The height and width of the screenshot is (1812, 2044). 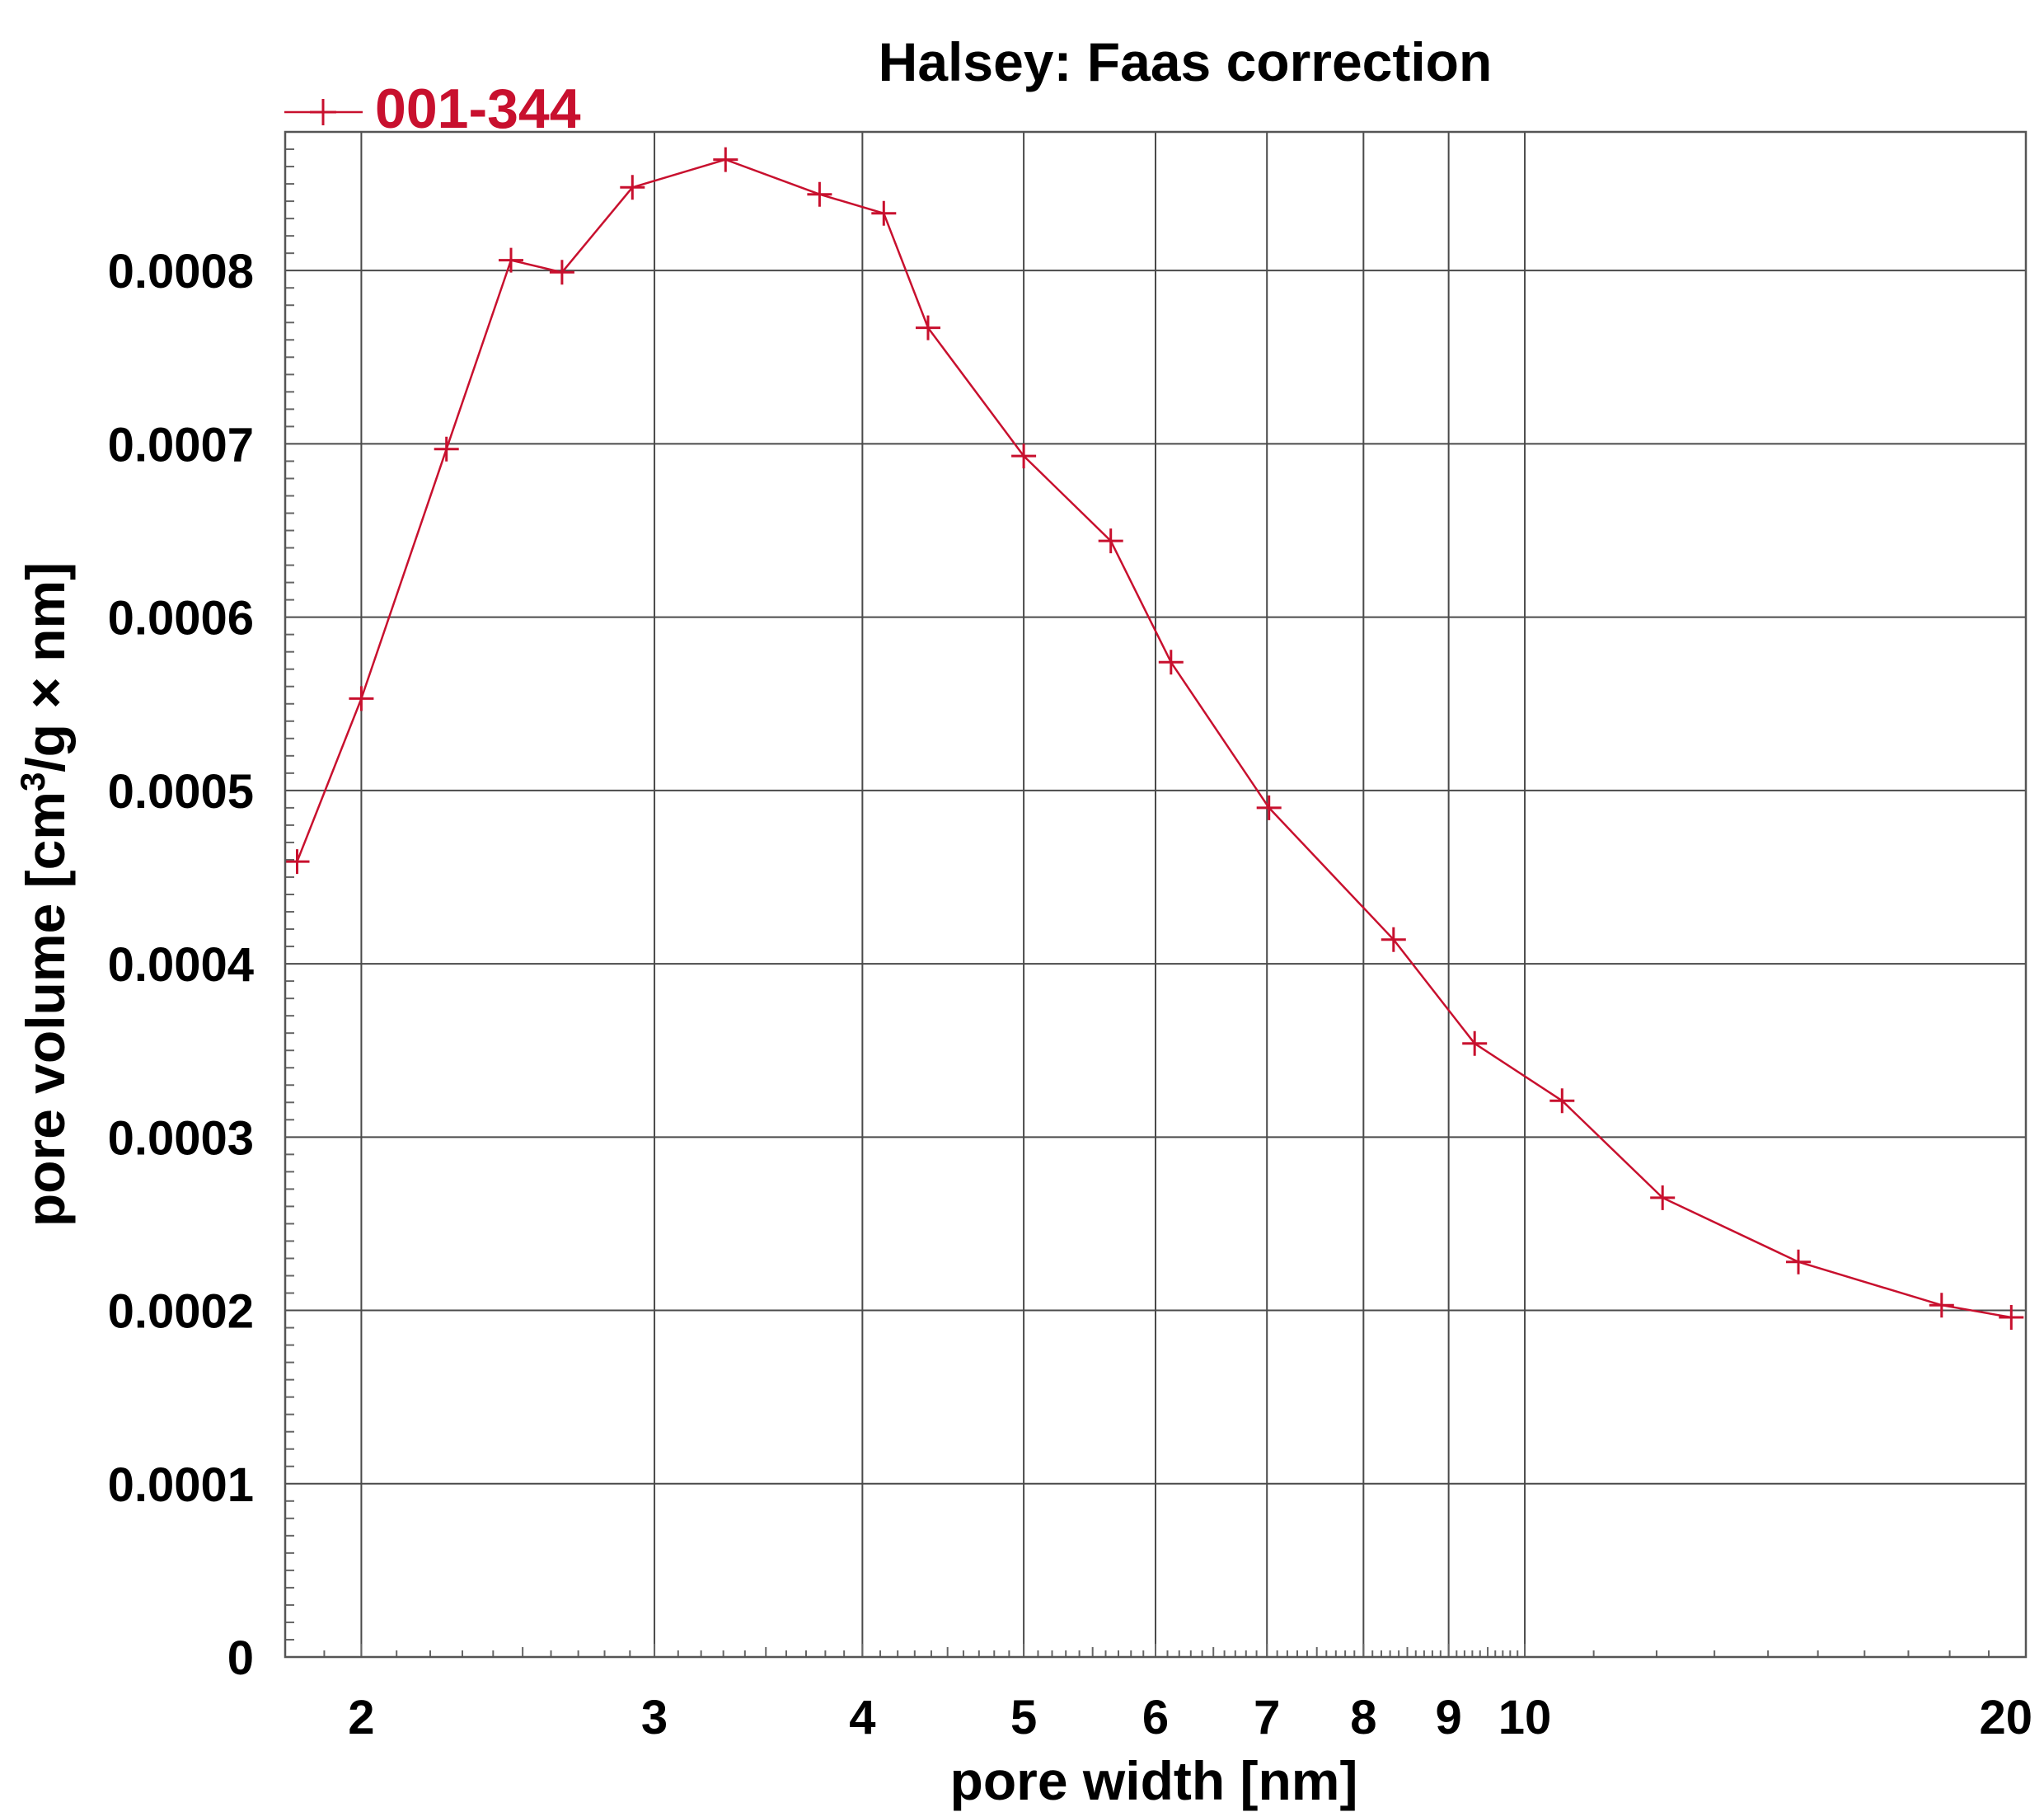 What do you see at coordinates (2005, 1717) in the screenshot?
I see `x-tick-label: 20` at bounding box center [2005, 1717].